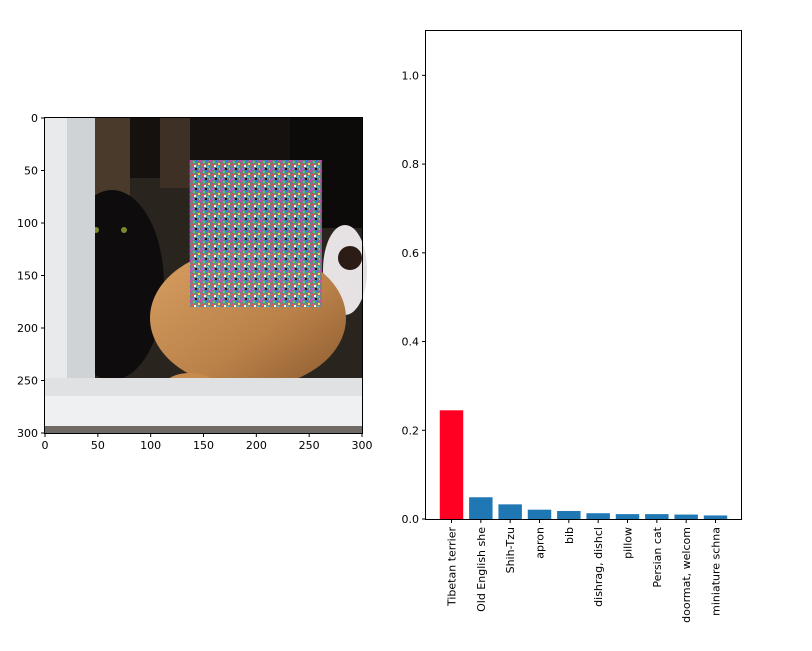 The width and height of the screenshot is (812, 651). I want to click on bar-x-tick-label: dishrag, dishcl, so click(598, 567).